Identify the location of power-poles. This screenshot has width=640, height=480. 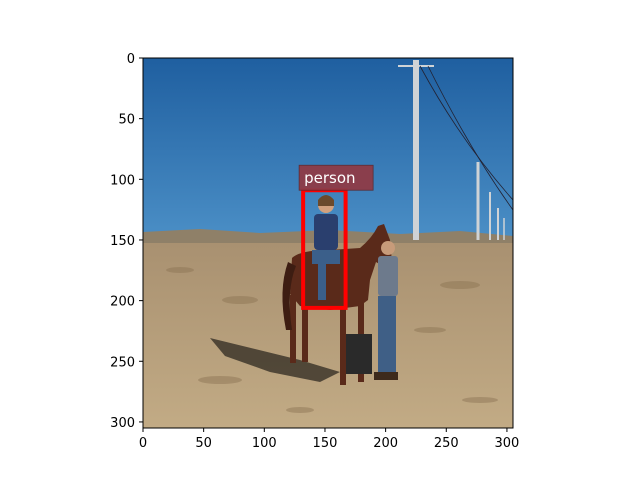
(455, 150).